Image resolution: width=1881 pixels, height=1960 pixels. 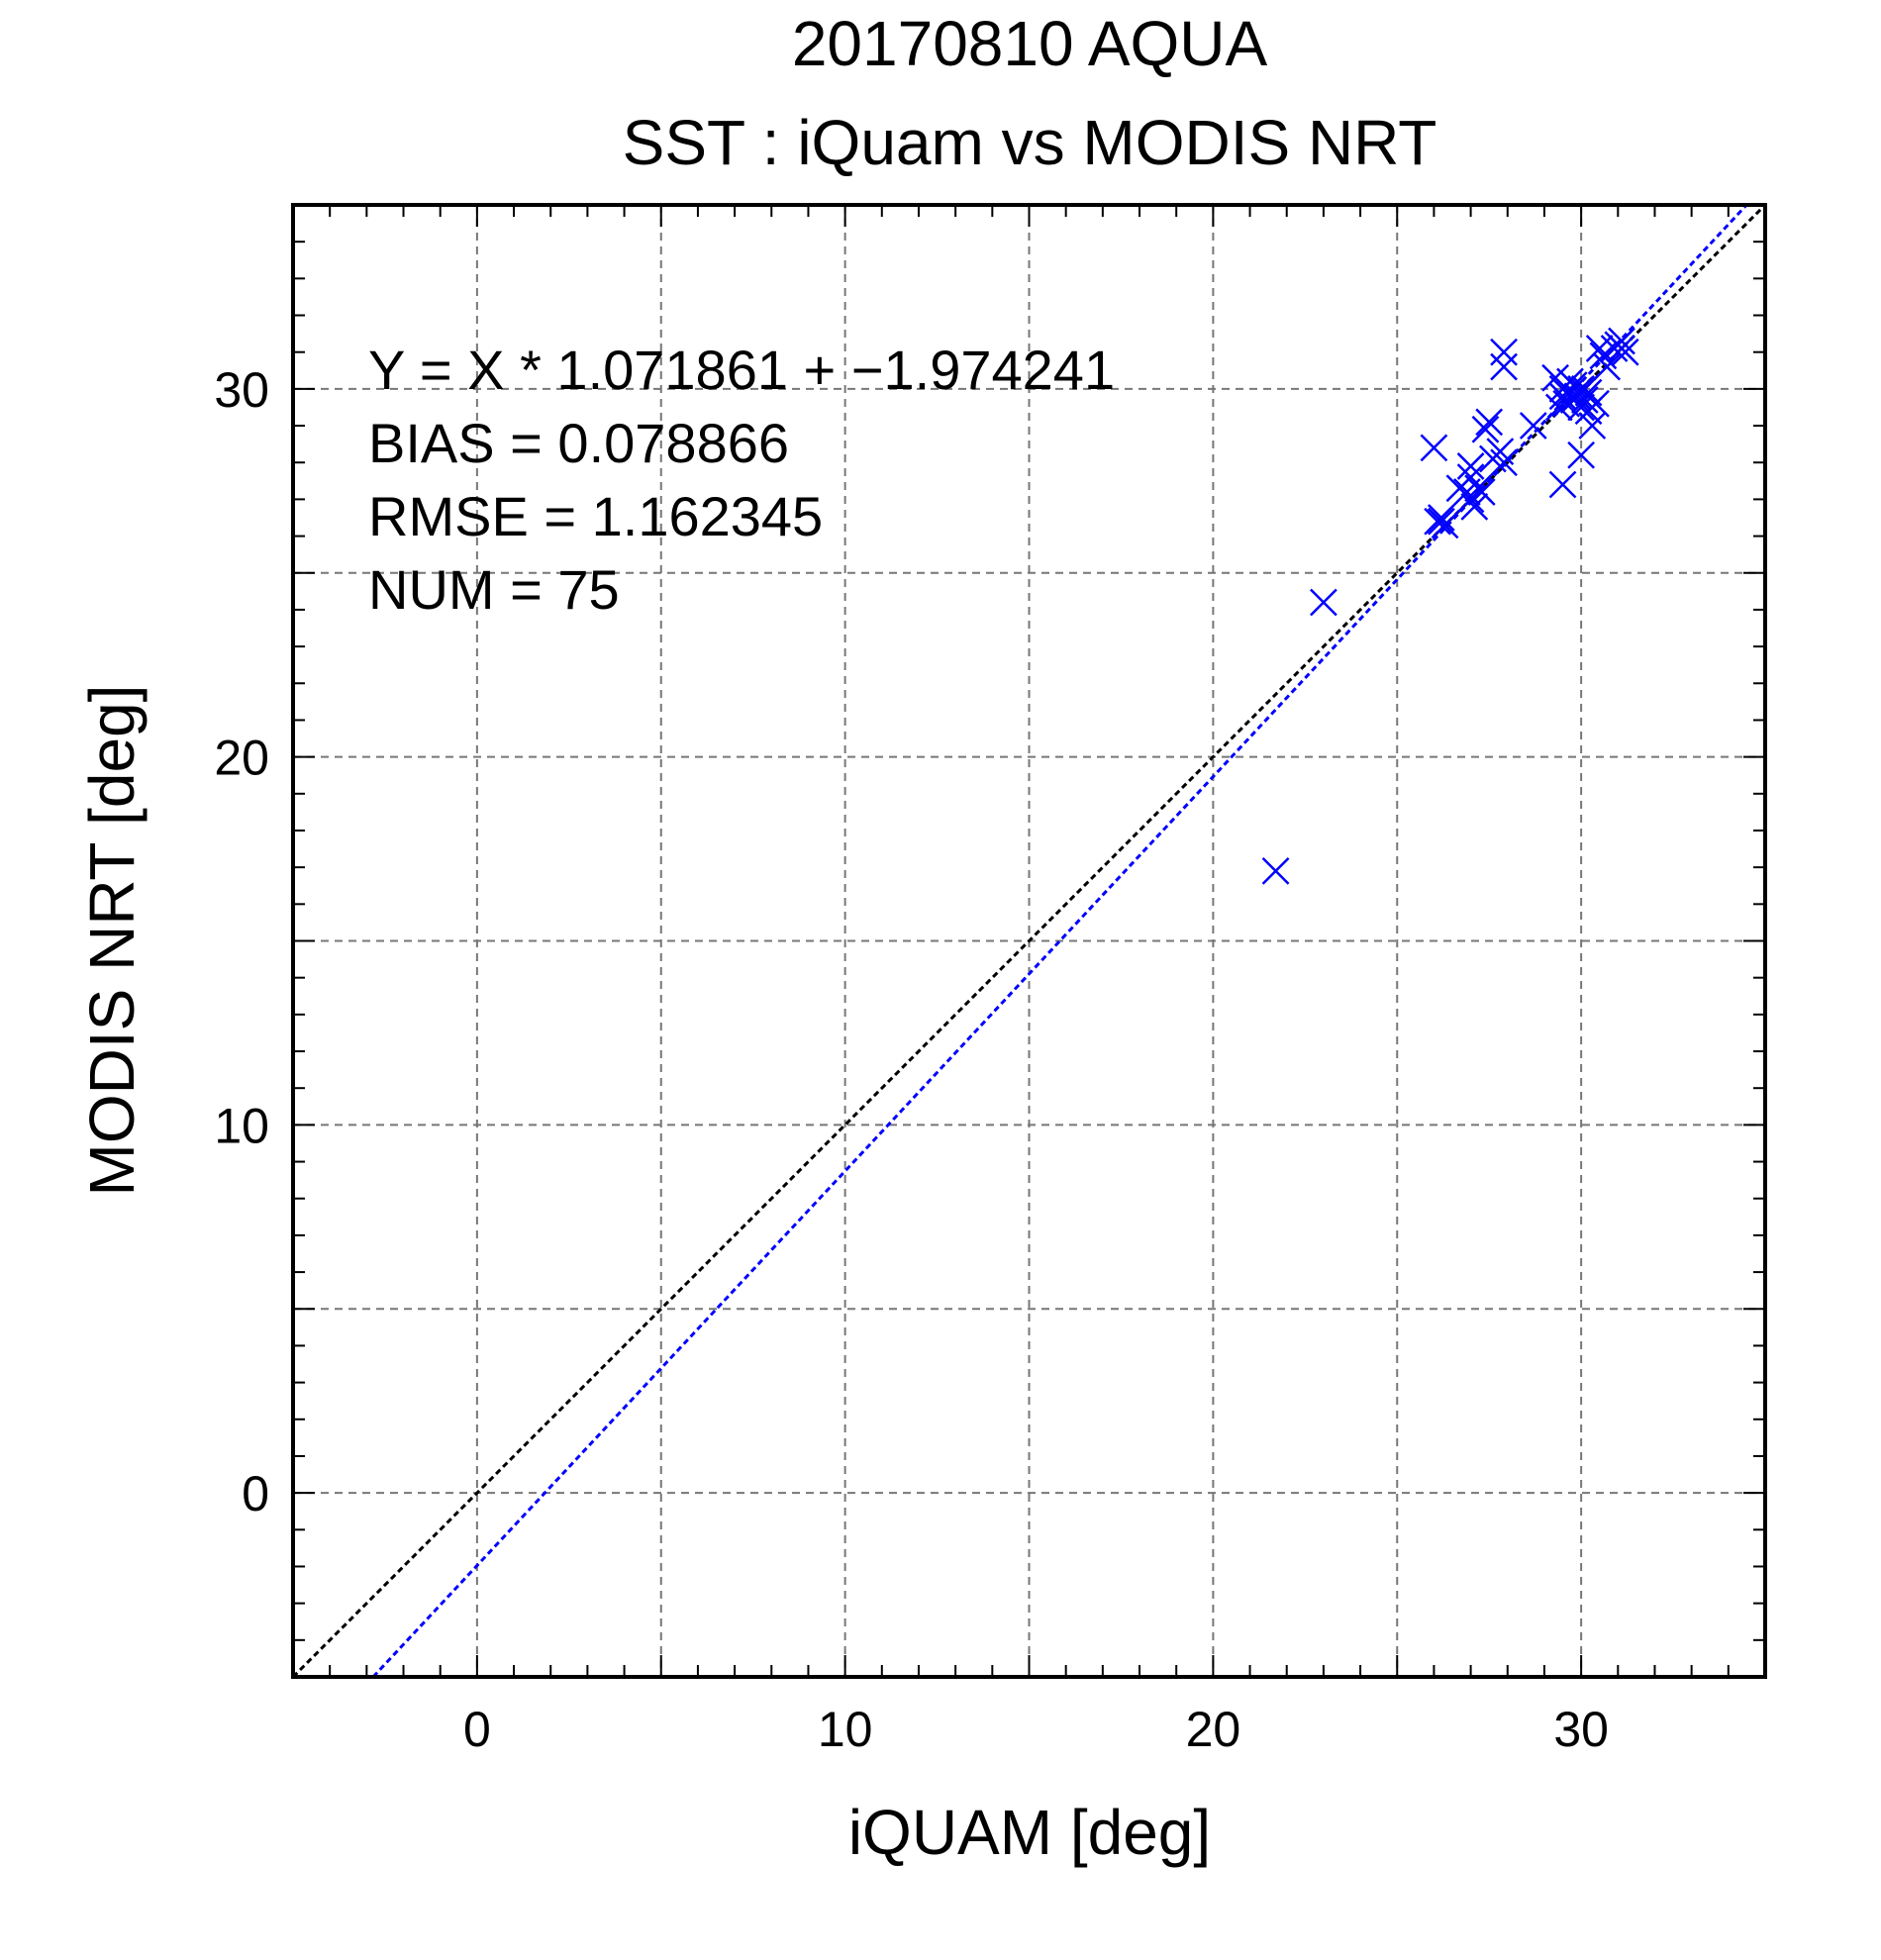 I want to click on y-tick-label: 30, so click(x=242, y=390).